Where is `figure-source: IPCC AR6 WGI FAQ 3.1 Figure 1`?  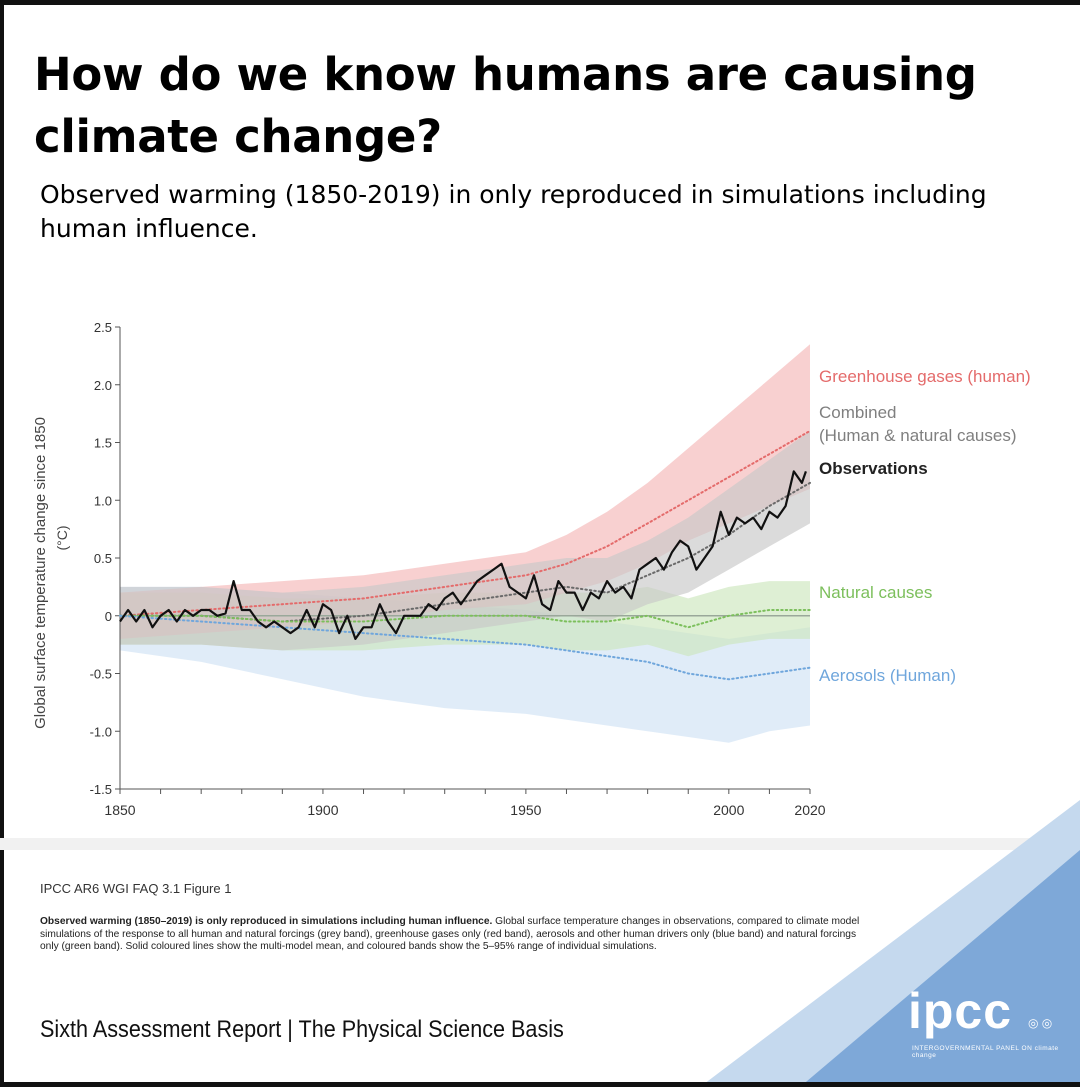 figure-source: IPCC AR6 WGI FAQ 3.1 Figure 1 is located at coordinates (136, 888).